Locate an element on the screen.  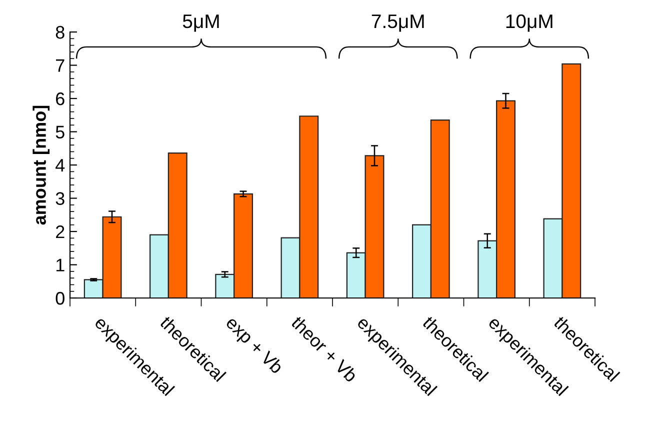
y-tick-label: 1 is located at coordinates (60, 265).